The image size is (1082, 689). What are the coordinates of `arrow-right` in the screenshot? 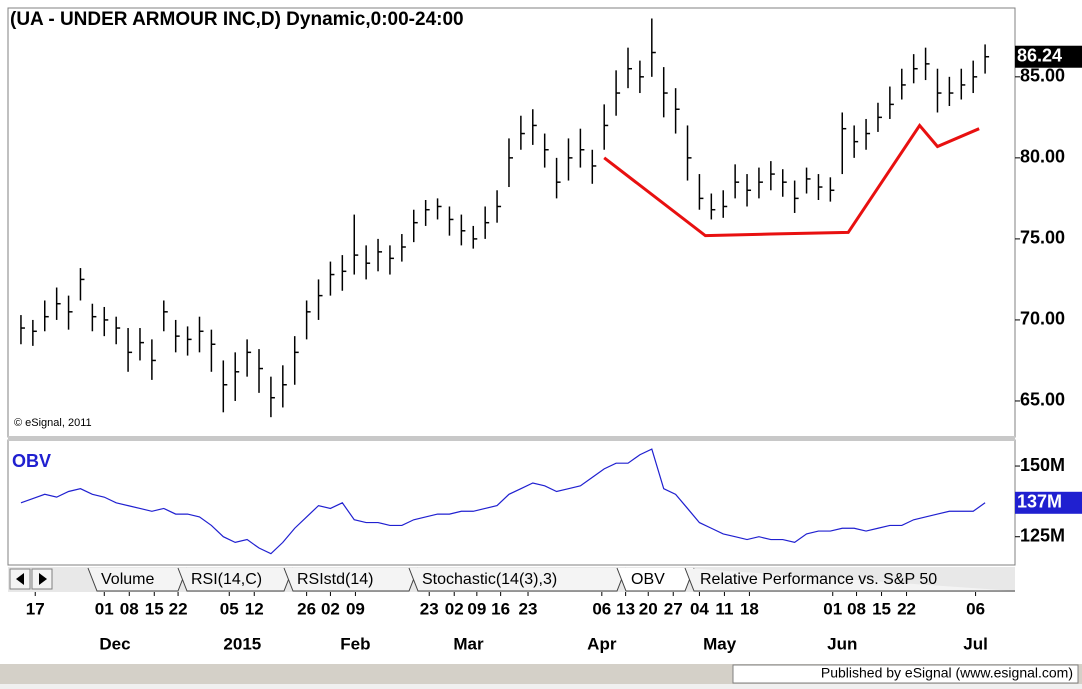 It's located at (43, 579).